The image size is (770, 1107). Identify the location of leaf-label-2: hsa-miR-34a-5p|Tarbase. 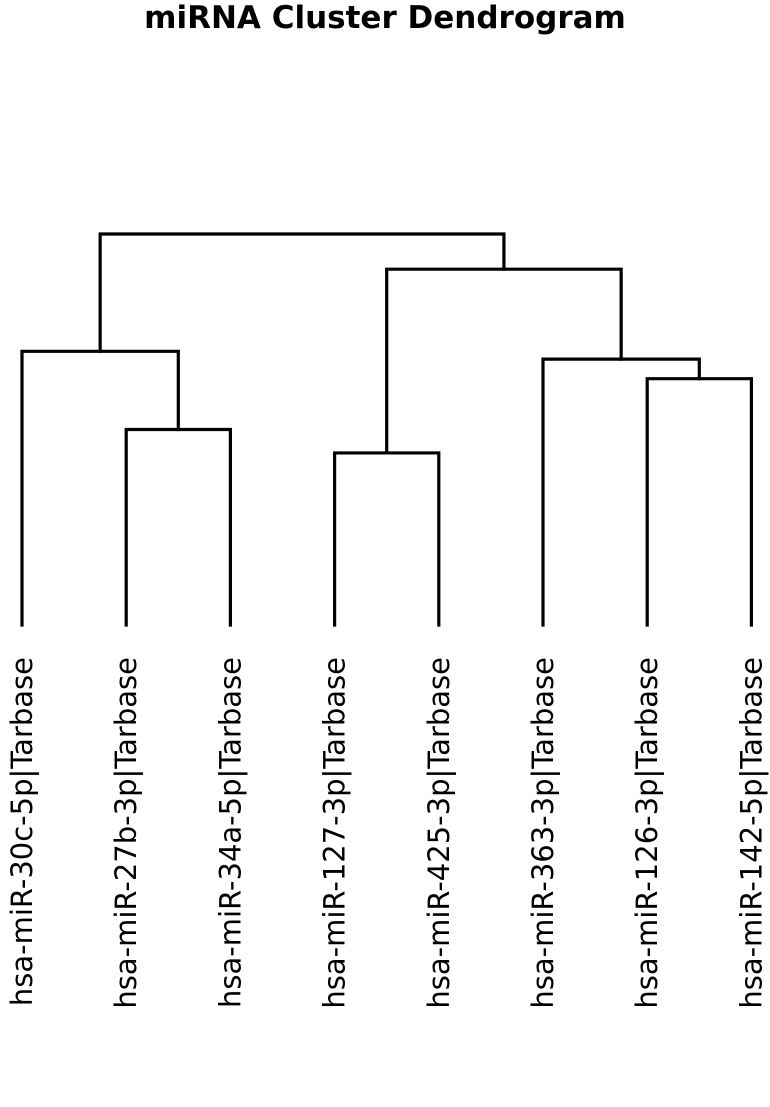
(230, 832).